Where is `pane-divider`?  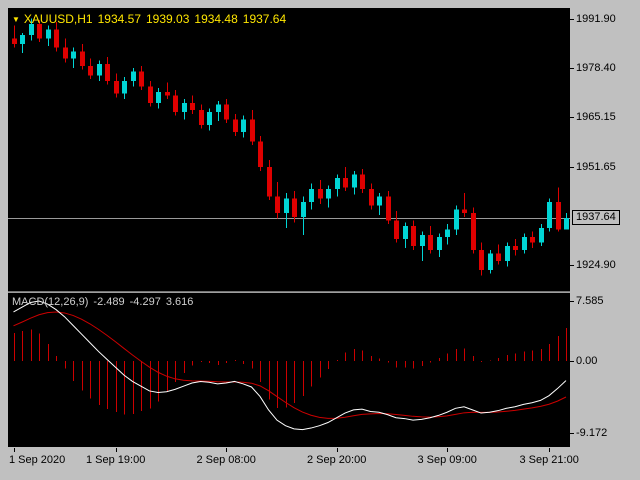
pane-divider is located at coordinates (289, 292).